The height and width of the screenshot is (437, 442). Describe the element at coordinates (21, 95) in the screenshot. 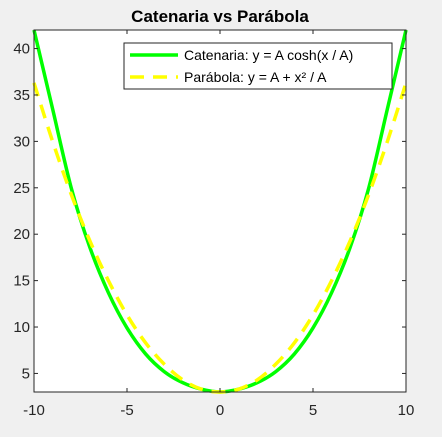

I see `y-tick-label-6: 35` at that location.